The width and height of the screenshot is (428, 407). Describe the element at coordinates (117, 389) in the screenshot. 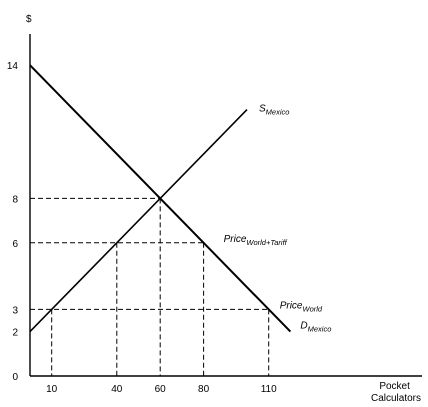

I see `x-tick-label: 40` at that location.